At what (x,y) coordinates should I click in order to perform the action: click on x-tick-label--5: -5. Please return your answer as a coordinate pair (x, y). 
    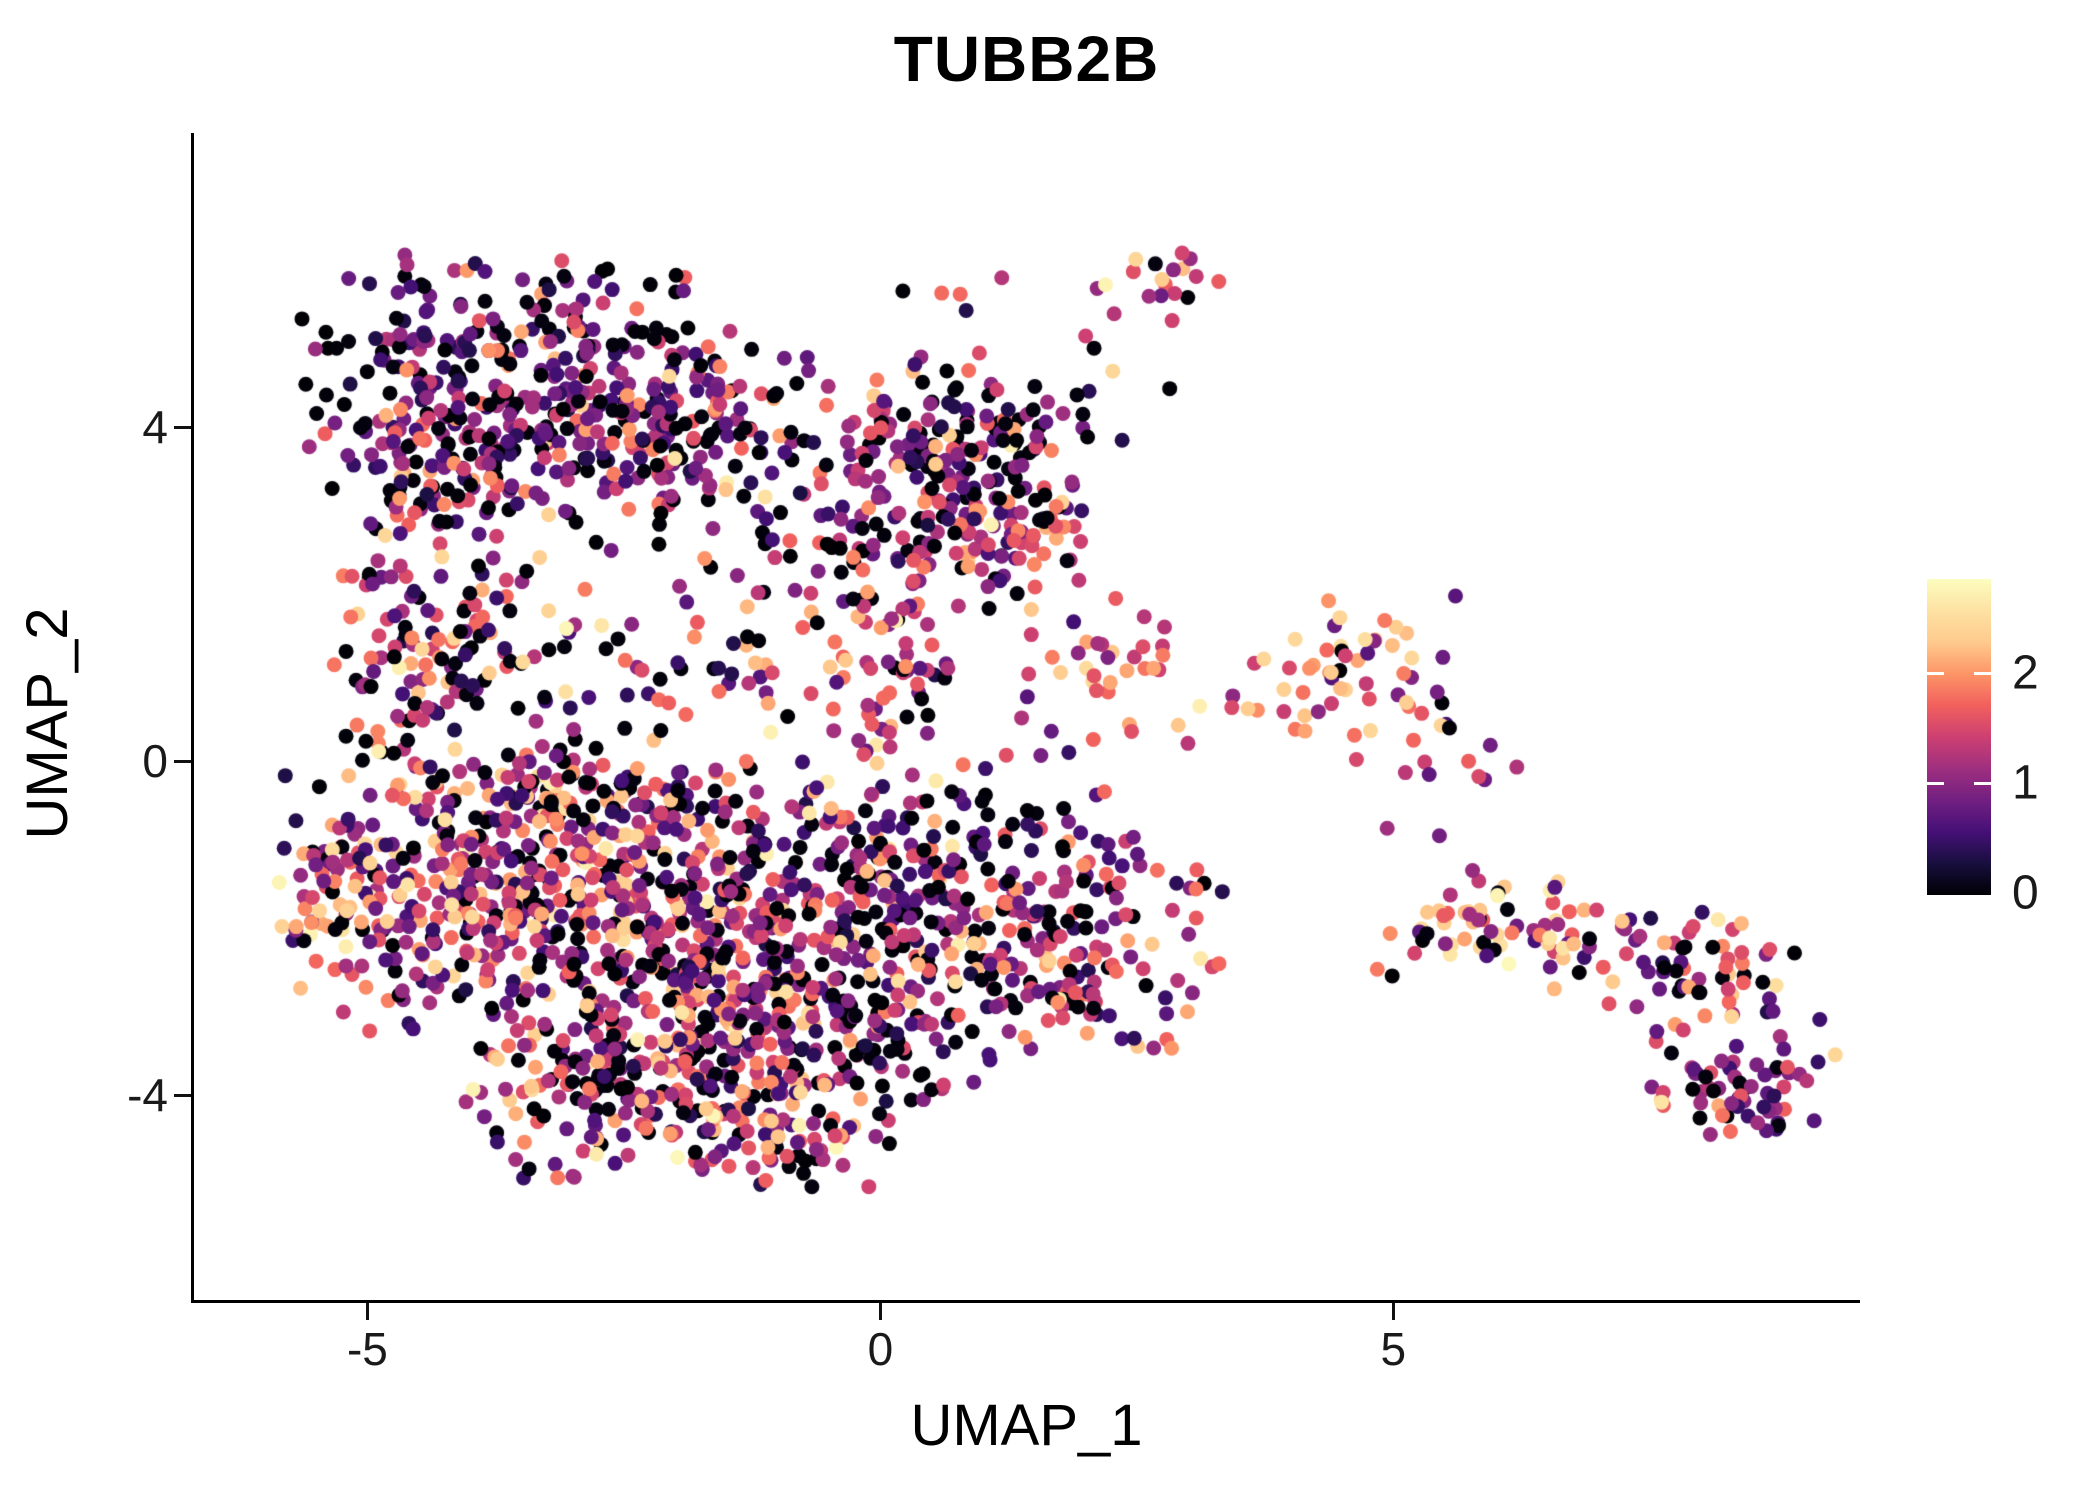
    Looking at the image, I should click on (367, 1349).